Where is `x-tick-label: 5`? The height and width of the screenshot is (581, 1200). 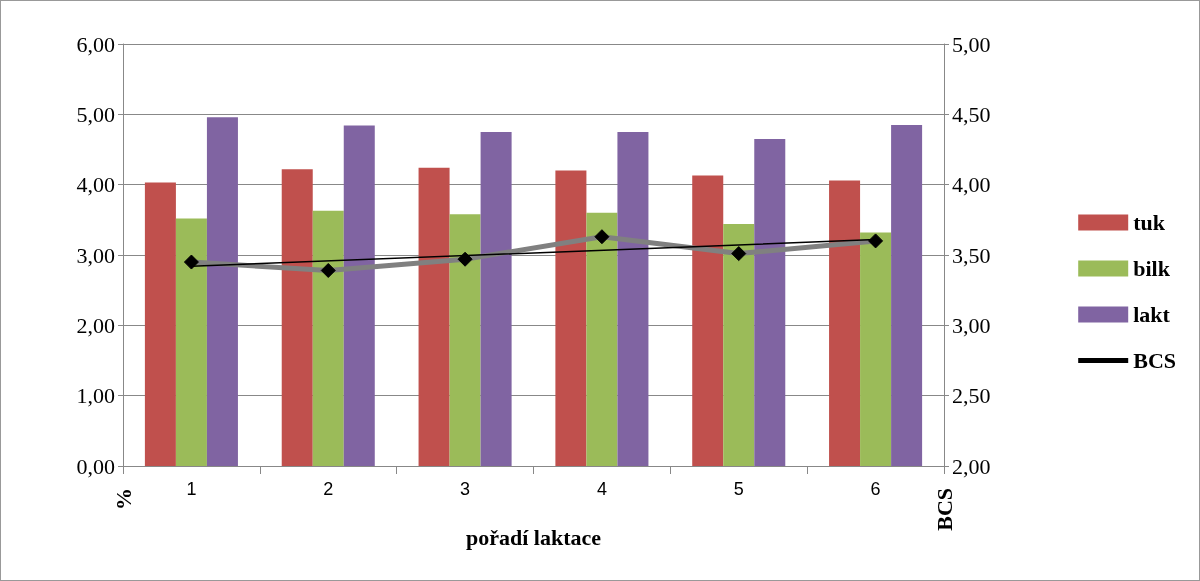 x-tick-label: 5 is located at coordinates (738, 489).